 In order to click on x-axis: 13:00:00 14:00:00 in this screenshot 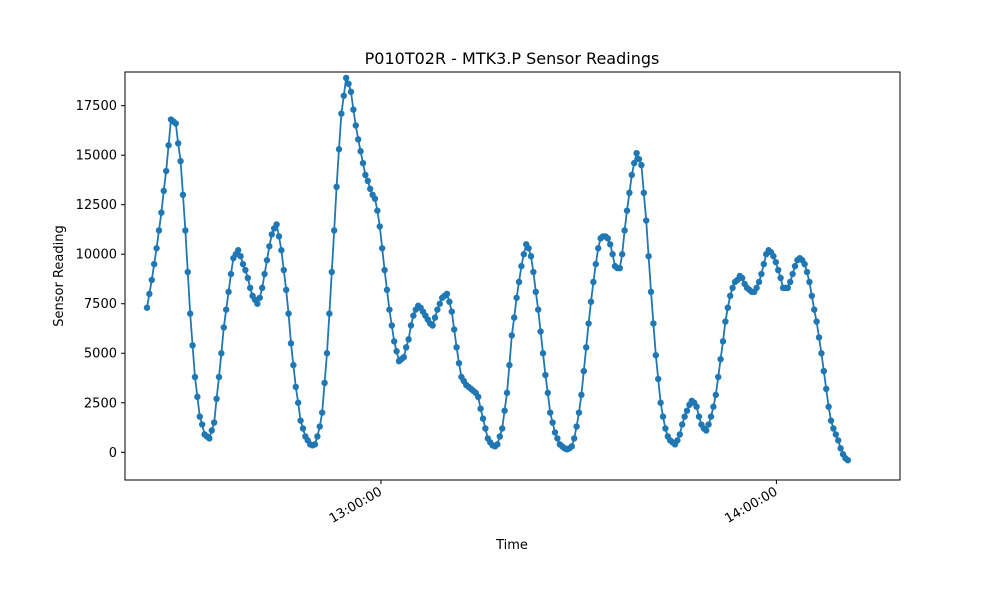, I will do `click(553, 503)`.